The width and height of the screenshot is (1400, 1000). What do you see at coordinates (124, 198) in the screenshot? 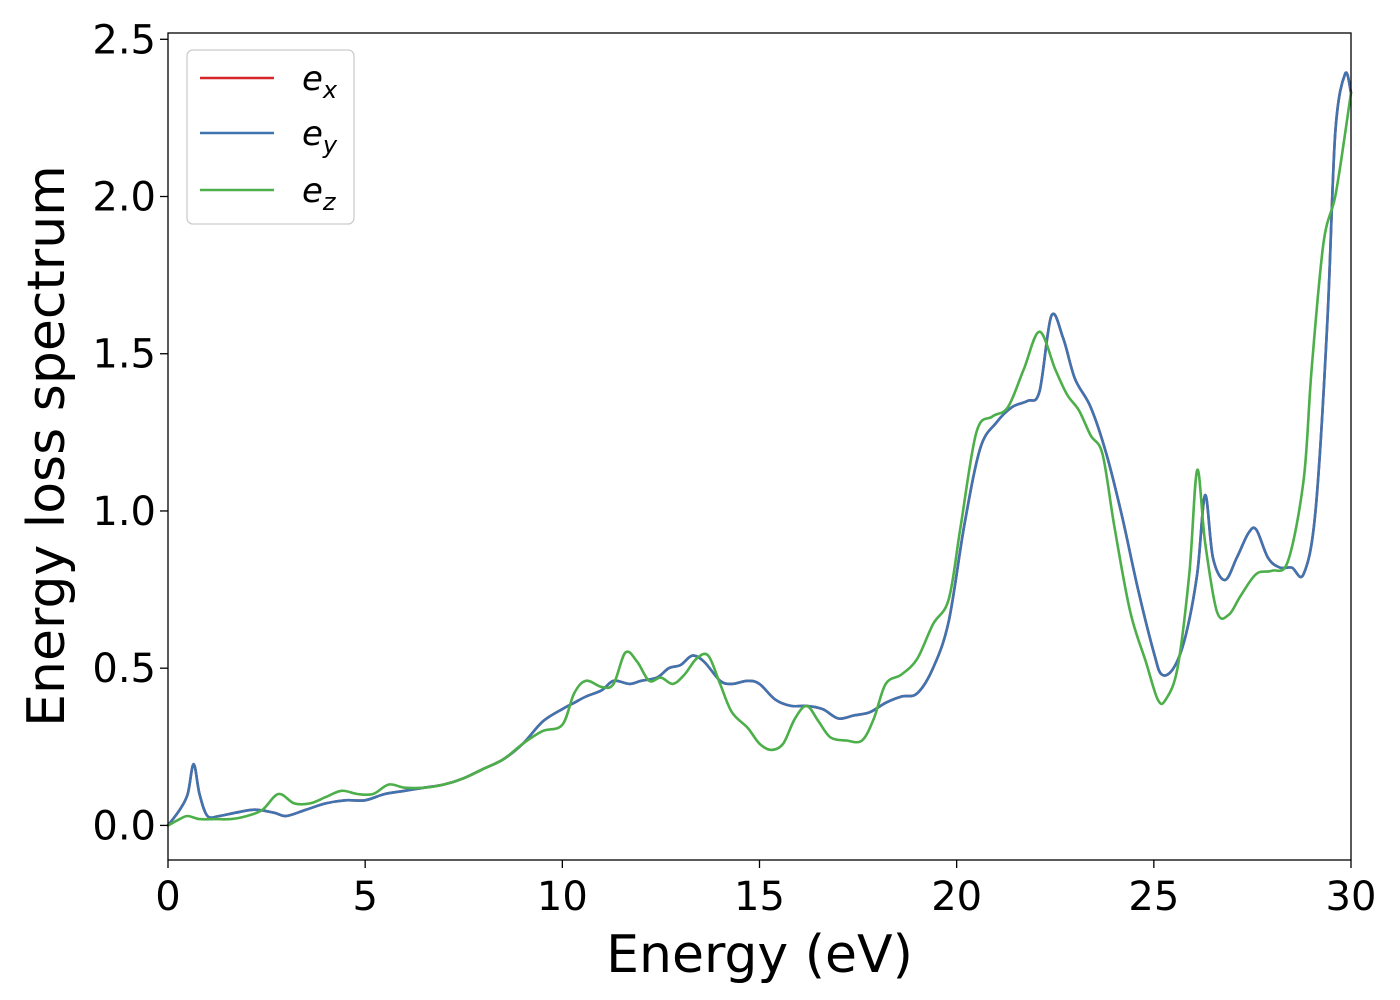
I see `y-tick-label: 2.0` at bounding box center [124, 198].